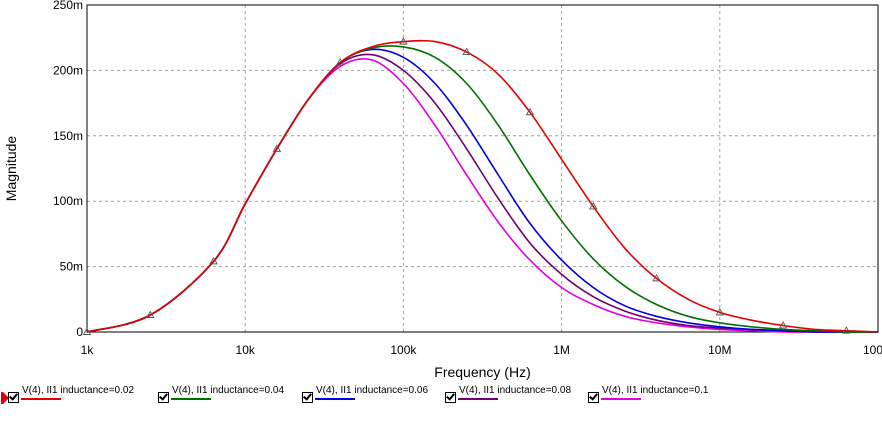 The width and height of the screenshot is (882, 428). Describe the element at coordinates (719, 350) in the screenshot. I see `x-tick-label: 10M` at that location.